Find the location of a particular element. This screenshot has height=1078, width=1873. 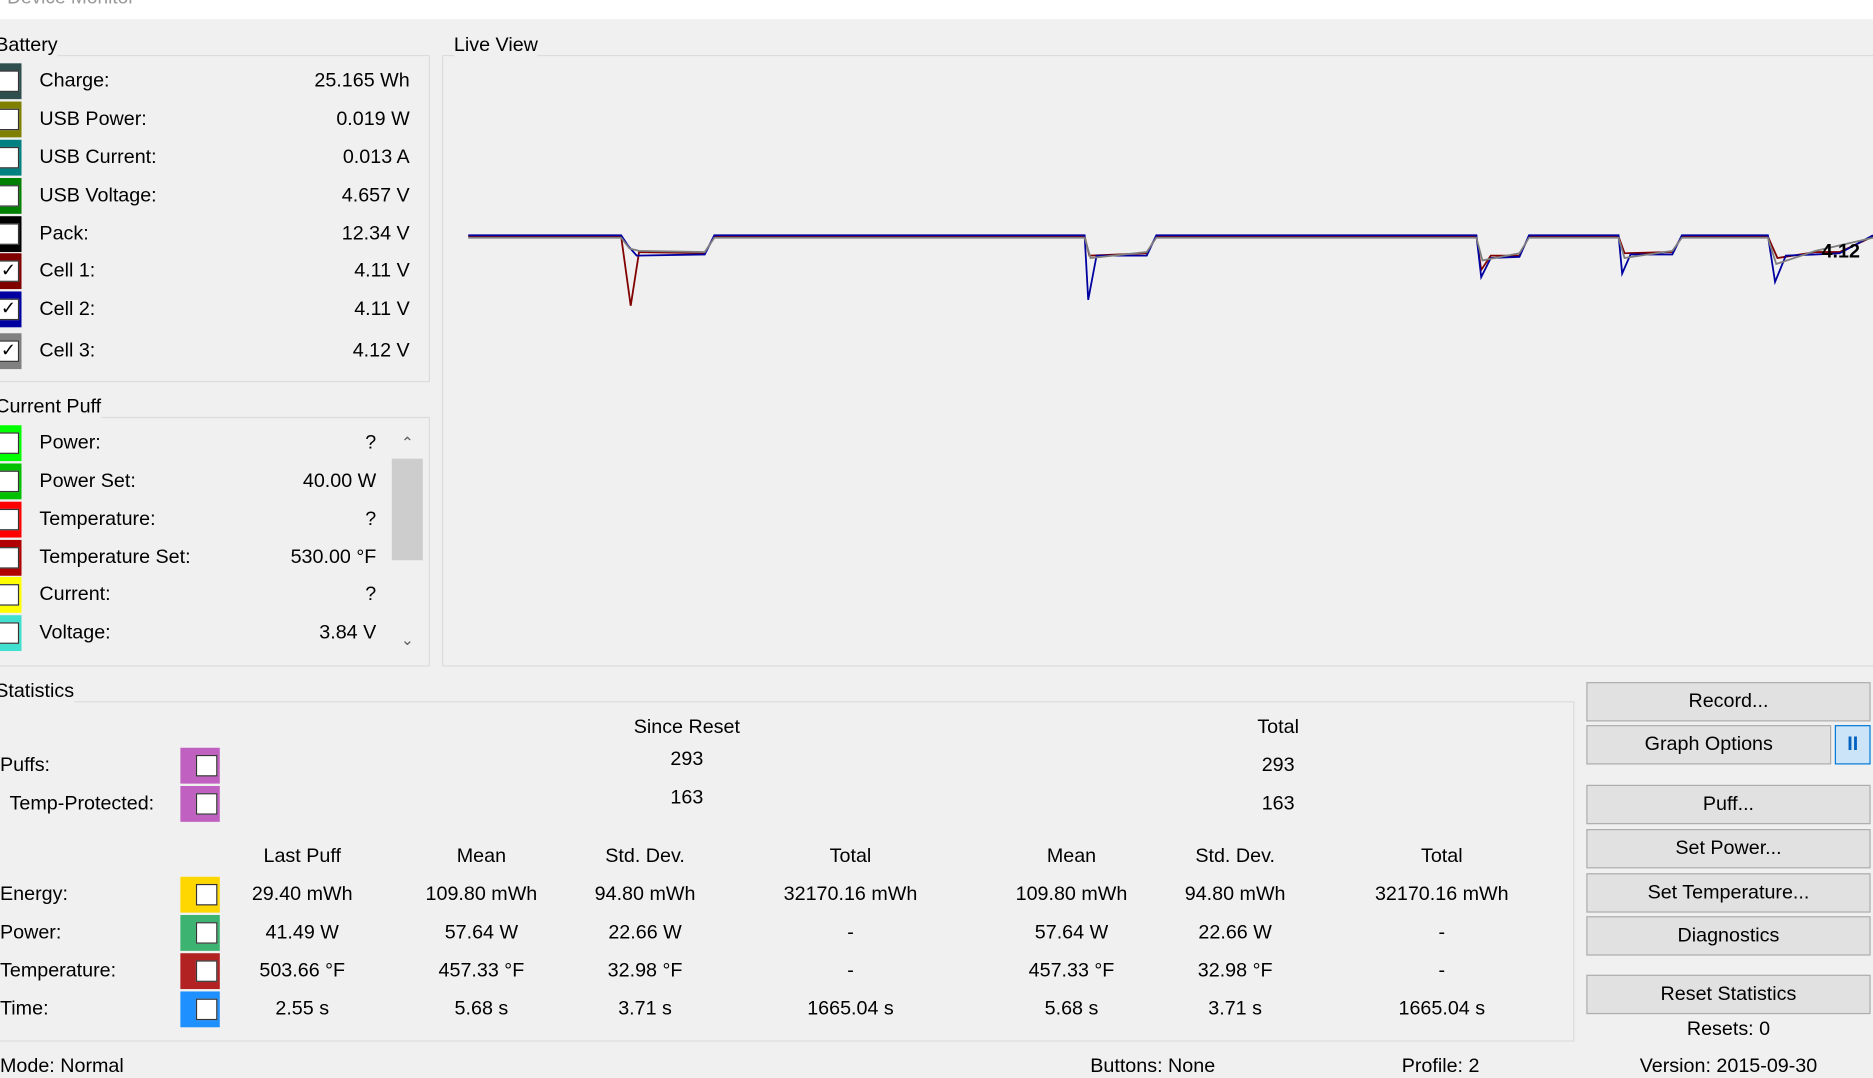

battery-group is located at coordinates (215, 218).